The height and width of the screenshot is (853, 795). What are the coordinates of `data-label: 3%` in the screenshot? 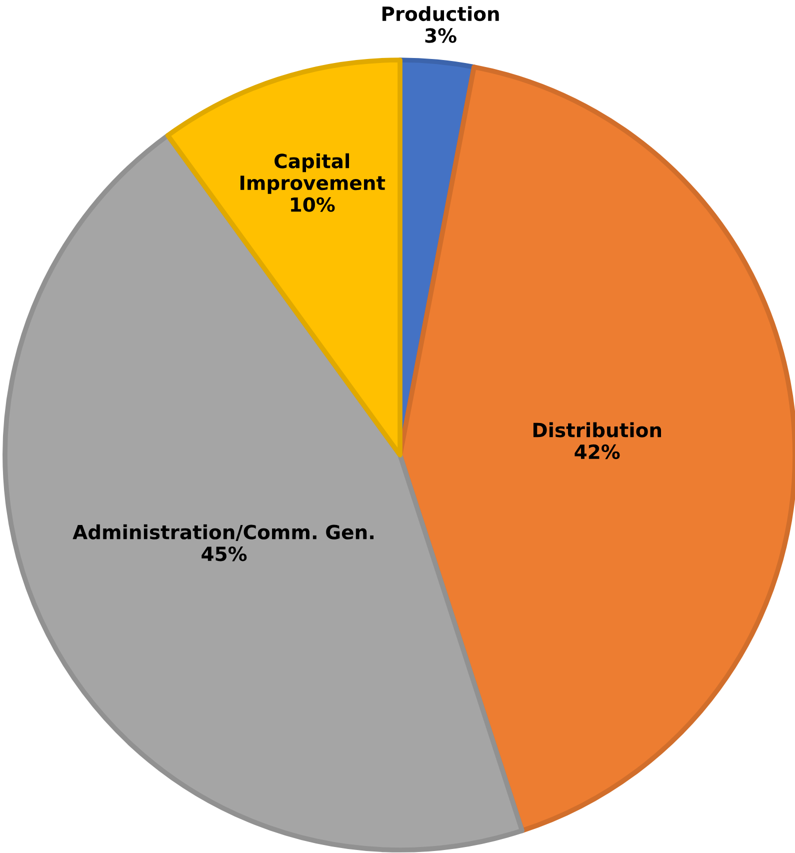 It's located at (440, 35).